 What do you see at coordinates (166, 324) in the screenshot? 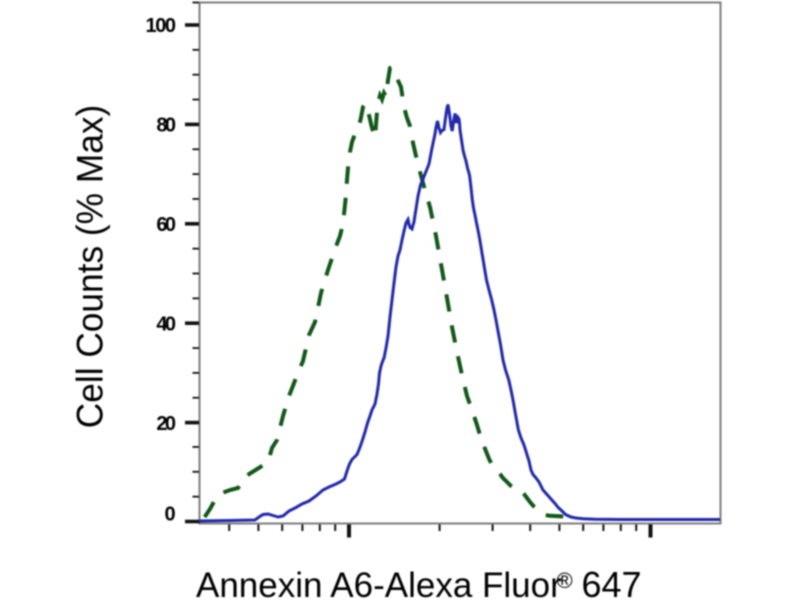
I see `svg-text: 40` at bounding box center [166, 324].